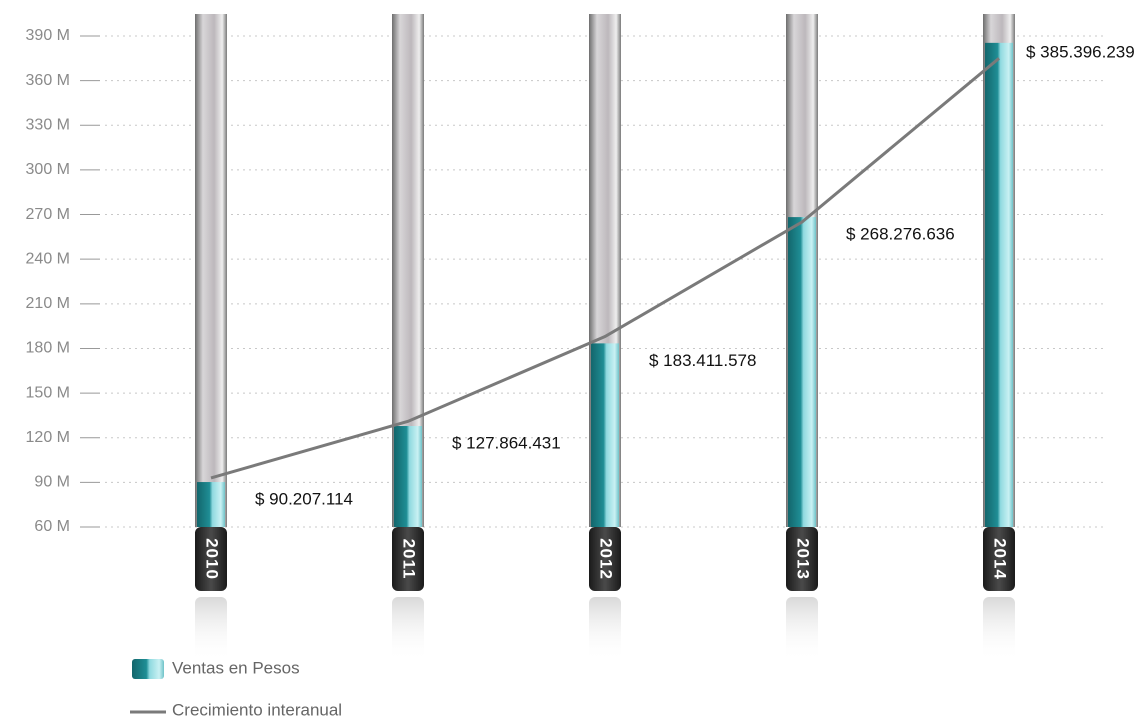 This screenshot has height=720, width=1142. What do you see at coordinates (48, 258) in the screenshot?
I see `y-tick-label: 240 M` at bounding box center [48, 258].